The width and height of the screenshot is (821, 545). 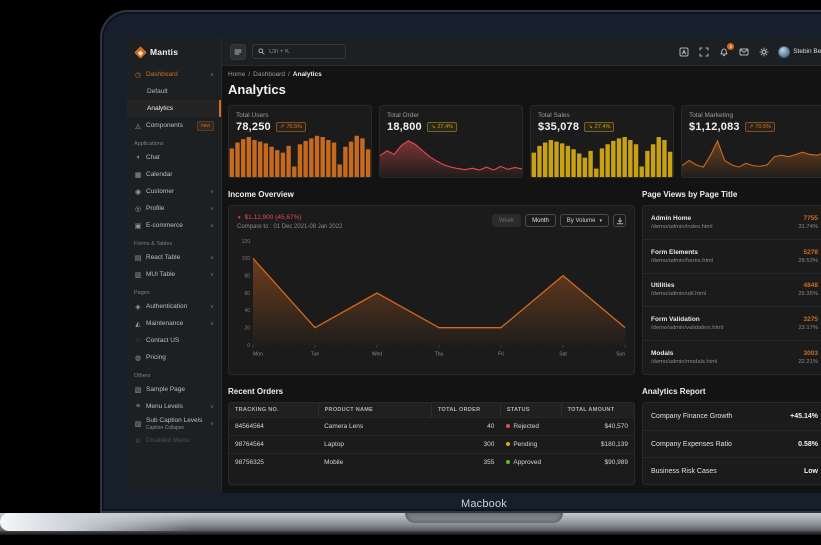 What do you see at coordinates (599, 127) in the screenshot?
I see `trend-badge: ↘ 27.4%` at bounding box center [599, 127].